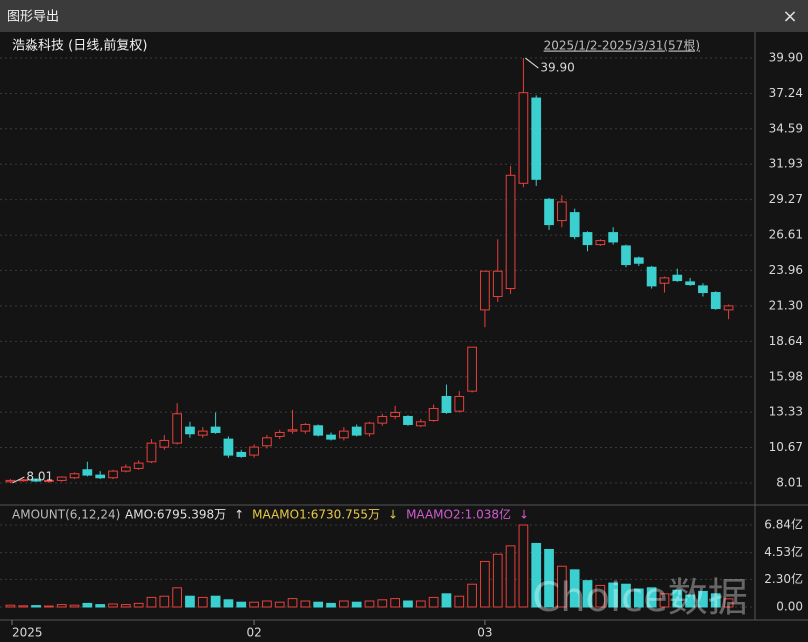 This screenshot has width=808, height=642. What do you see at coordinates (239, 515) in the screenshot?
I see `legend-entry: ↑` at bounding box center [239, 515].